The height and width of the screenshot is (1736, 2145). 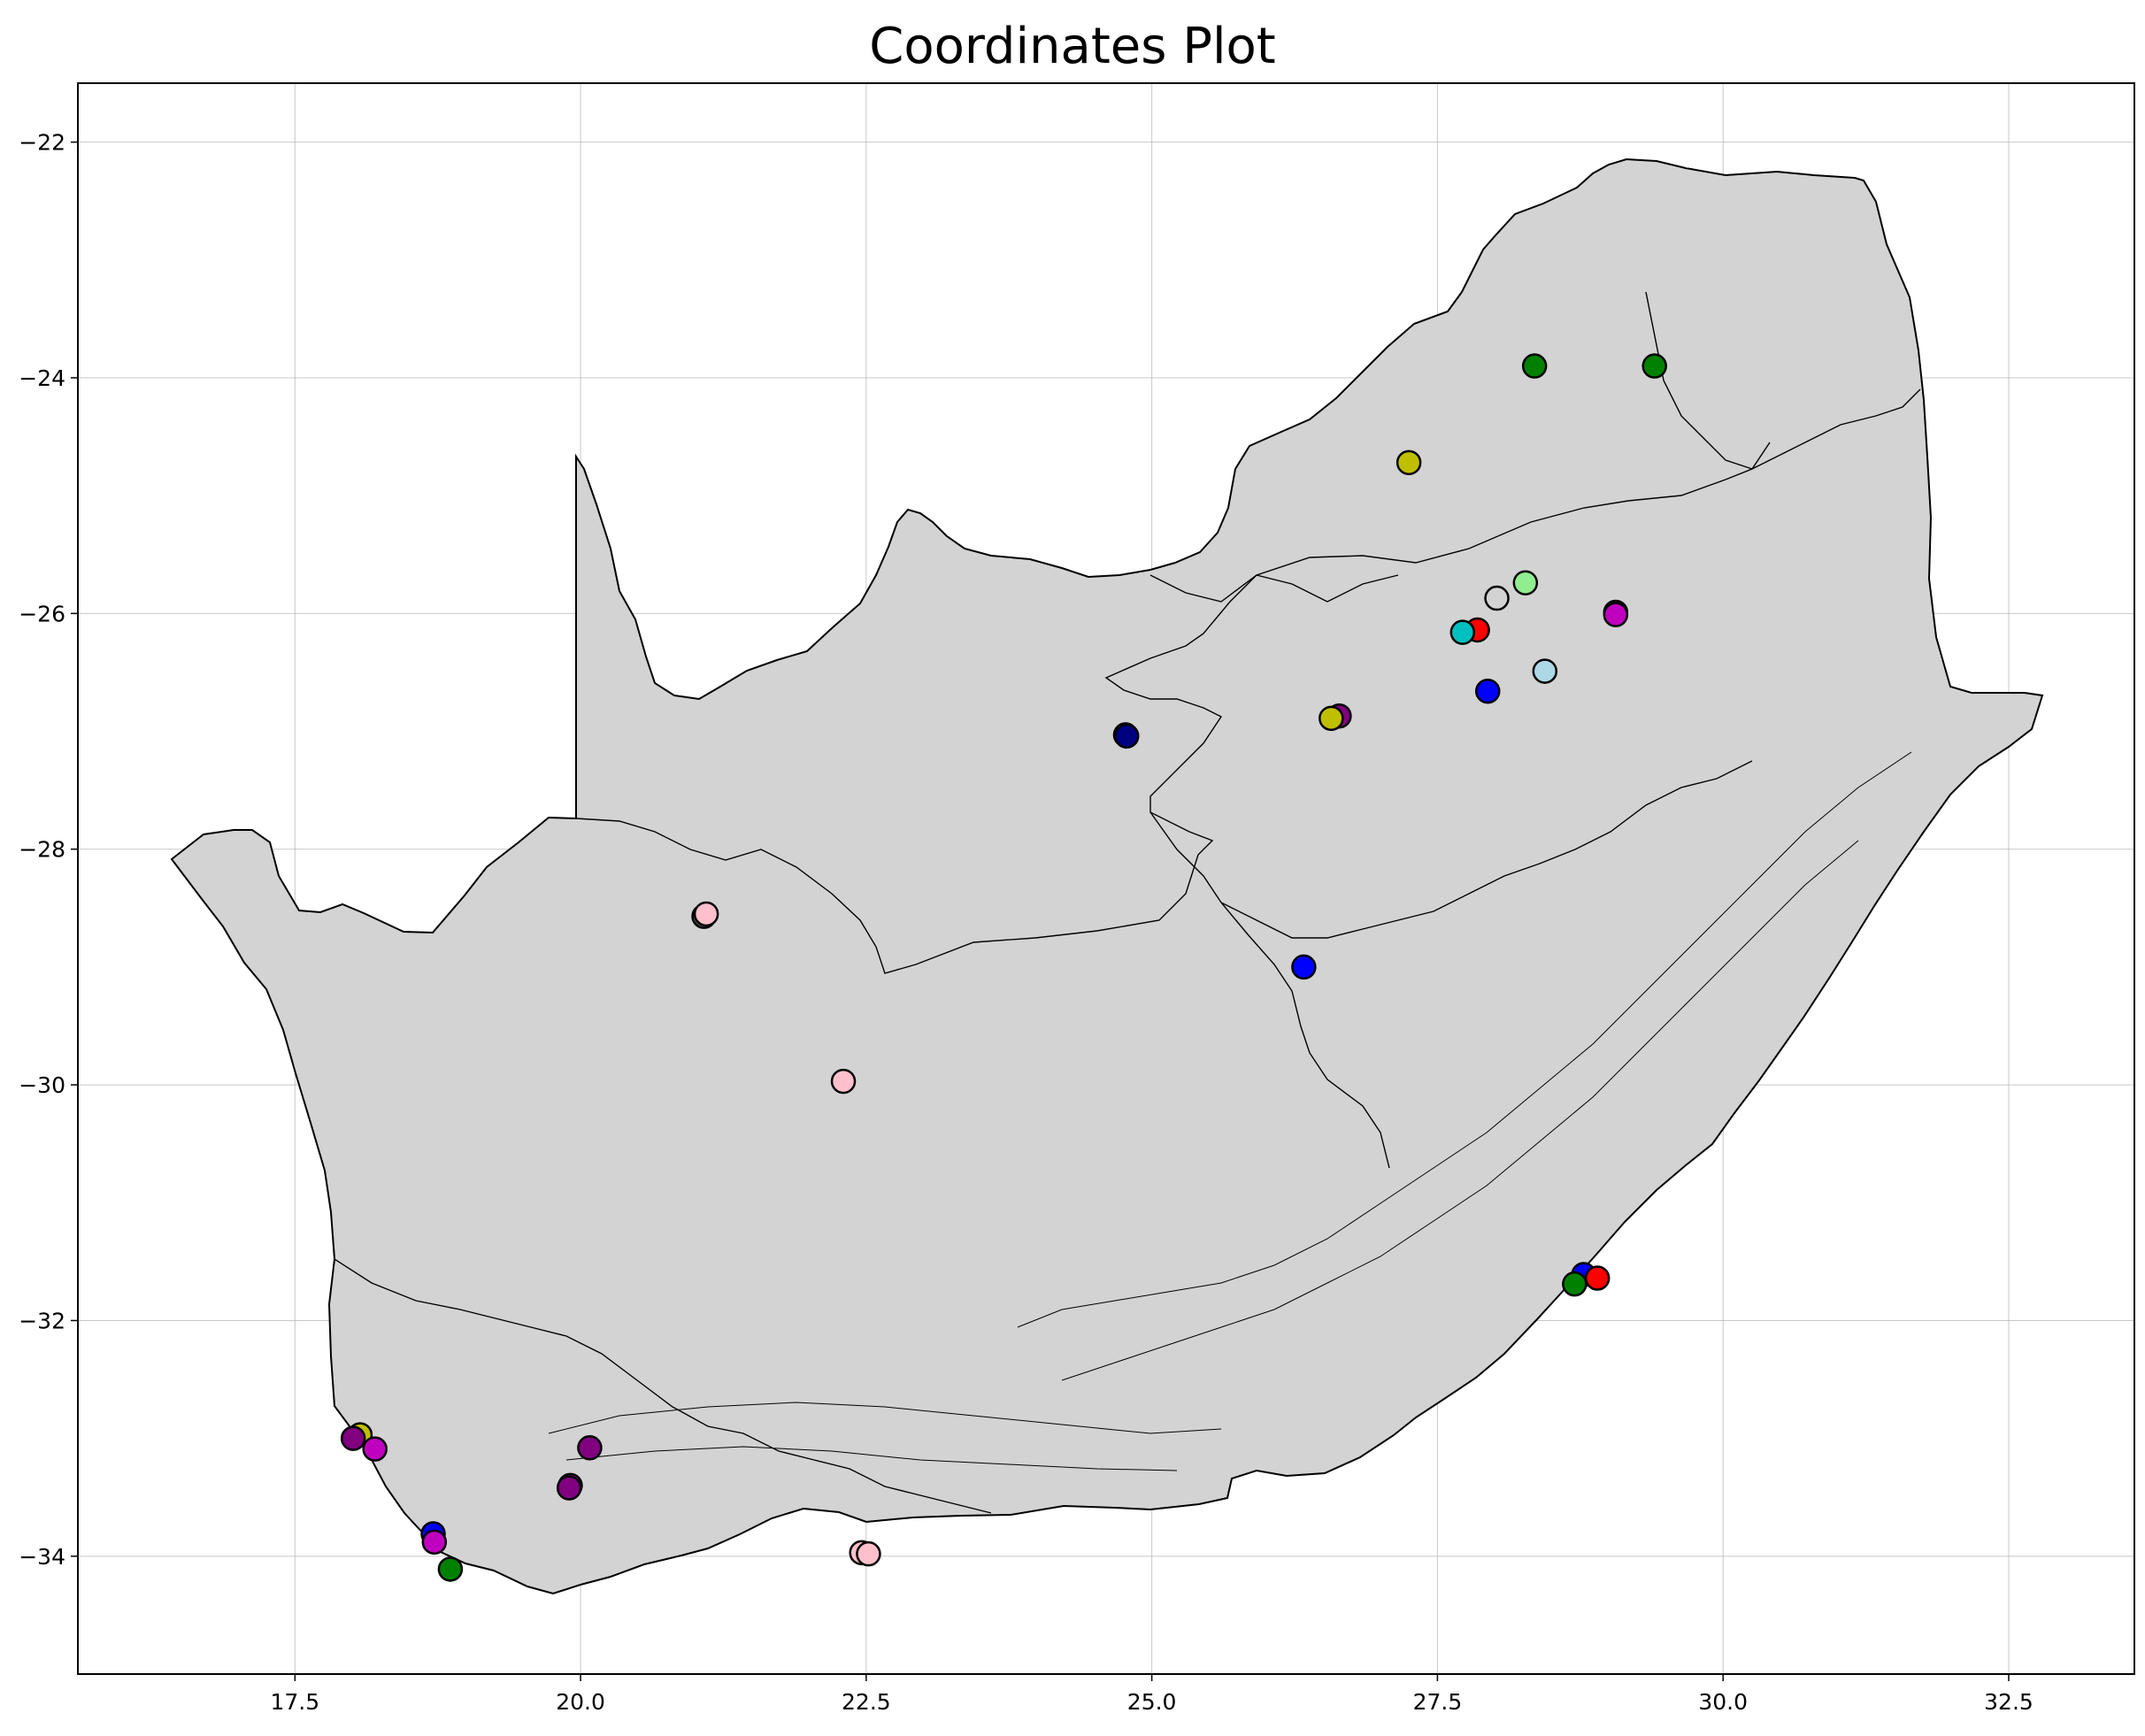 I want to click on y-axis-ticks: −22 −24 −26 −28 −30 −32 −34, so click(x=49, y=850).